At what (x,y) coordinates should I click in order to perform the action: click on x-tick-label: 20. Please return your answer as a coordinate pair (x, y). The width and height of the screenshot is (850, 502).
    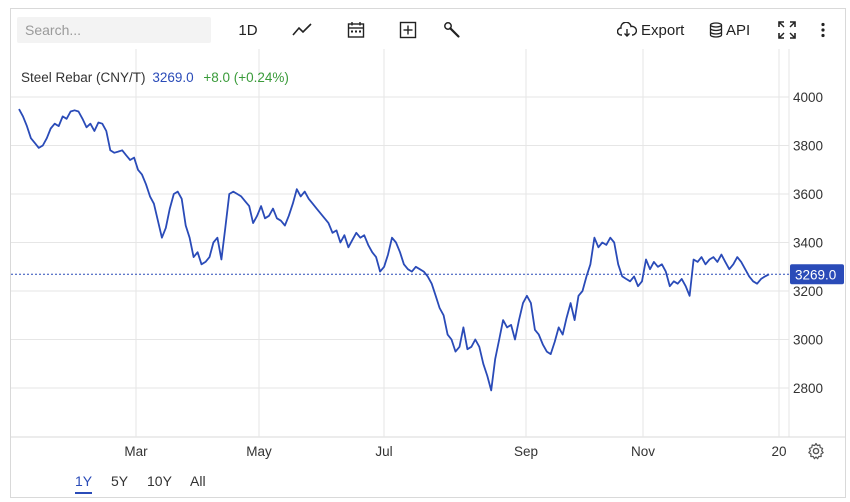
    Looking at the image, I should click on (778, 451).